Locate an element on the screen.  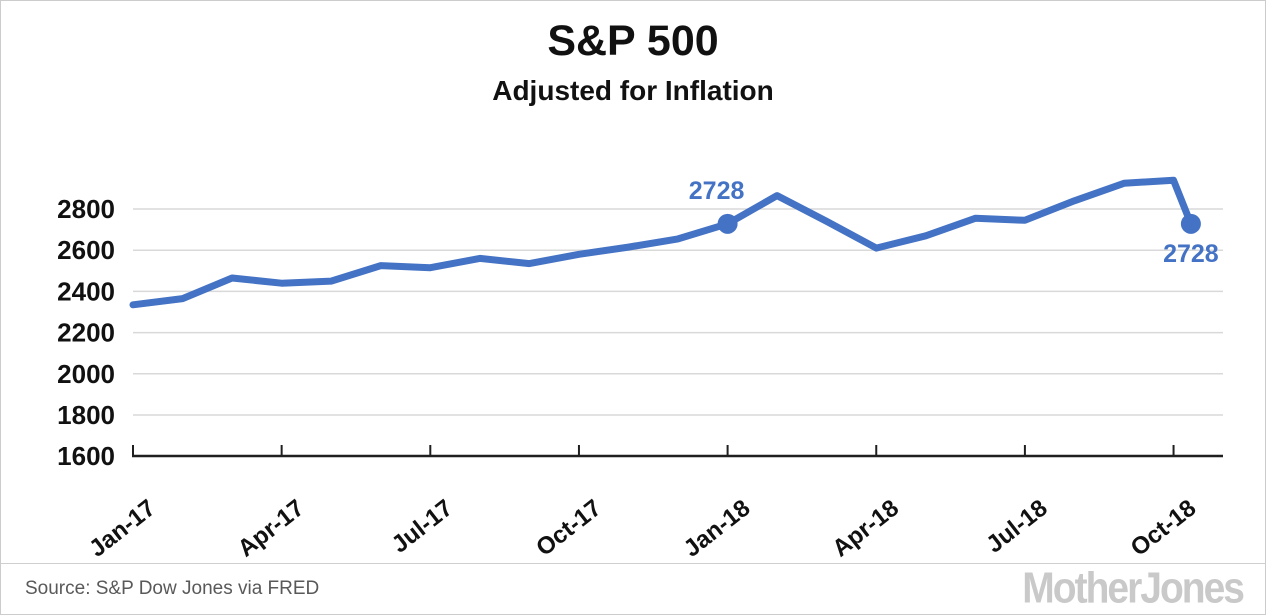
y-axis-label: 1800 is located at coordinates (86, 415).